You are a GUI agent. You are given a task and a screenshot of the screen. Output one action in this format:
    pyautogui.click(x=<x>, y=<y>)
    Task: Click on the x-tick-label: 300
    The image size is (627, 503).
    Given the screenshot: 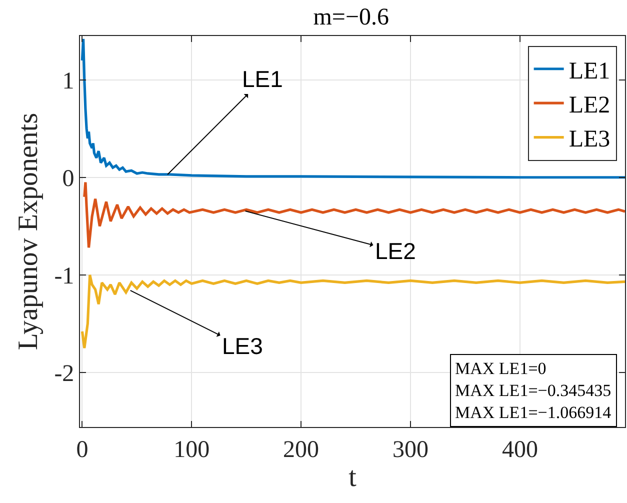 What is the action you would take?
    pyautogui.click(x=410, y=449)
    